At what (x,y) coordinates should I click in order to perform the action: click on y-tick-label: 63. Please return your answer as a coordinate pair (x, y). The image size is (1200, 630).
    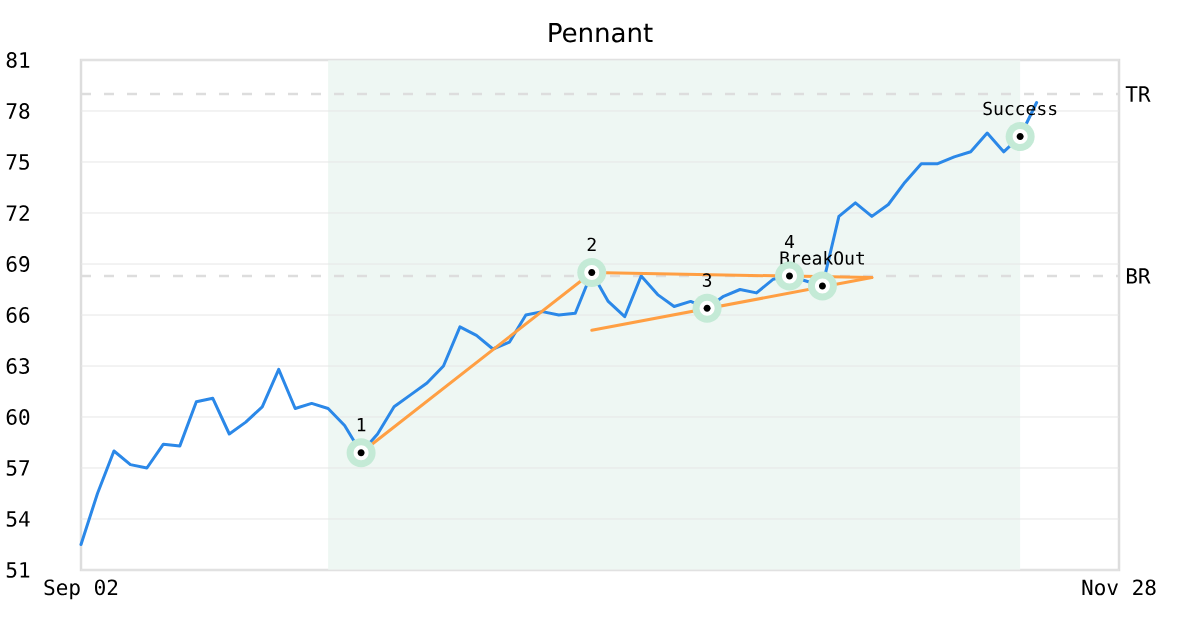
    Looking at the image, I should click on (18, 366).